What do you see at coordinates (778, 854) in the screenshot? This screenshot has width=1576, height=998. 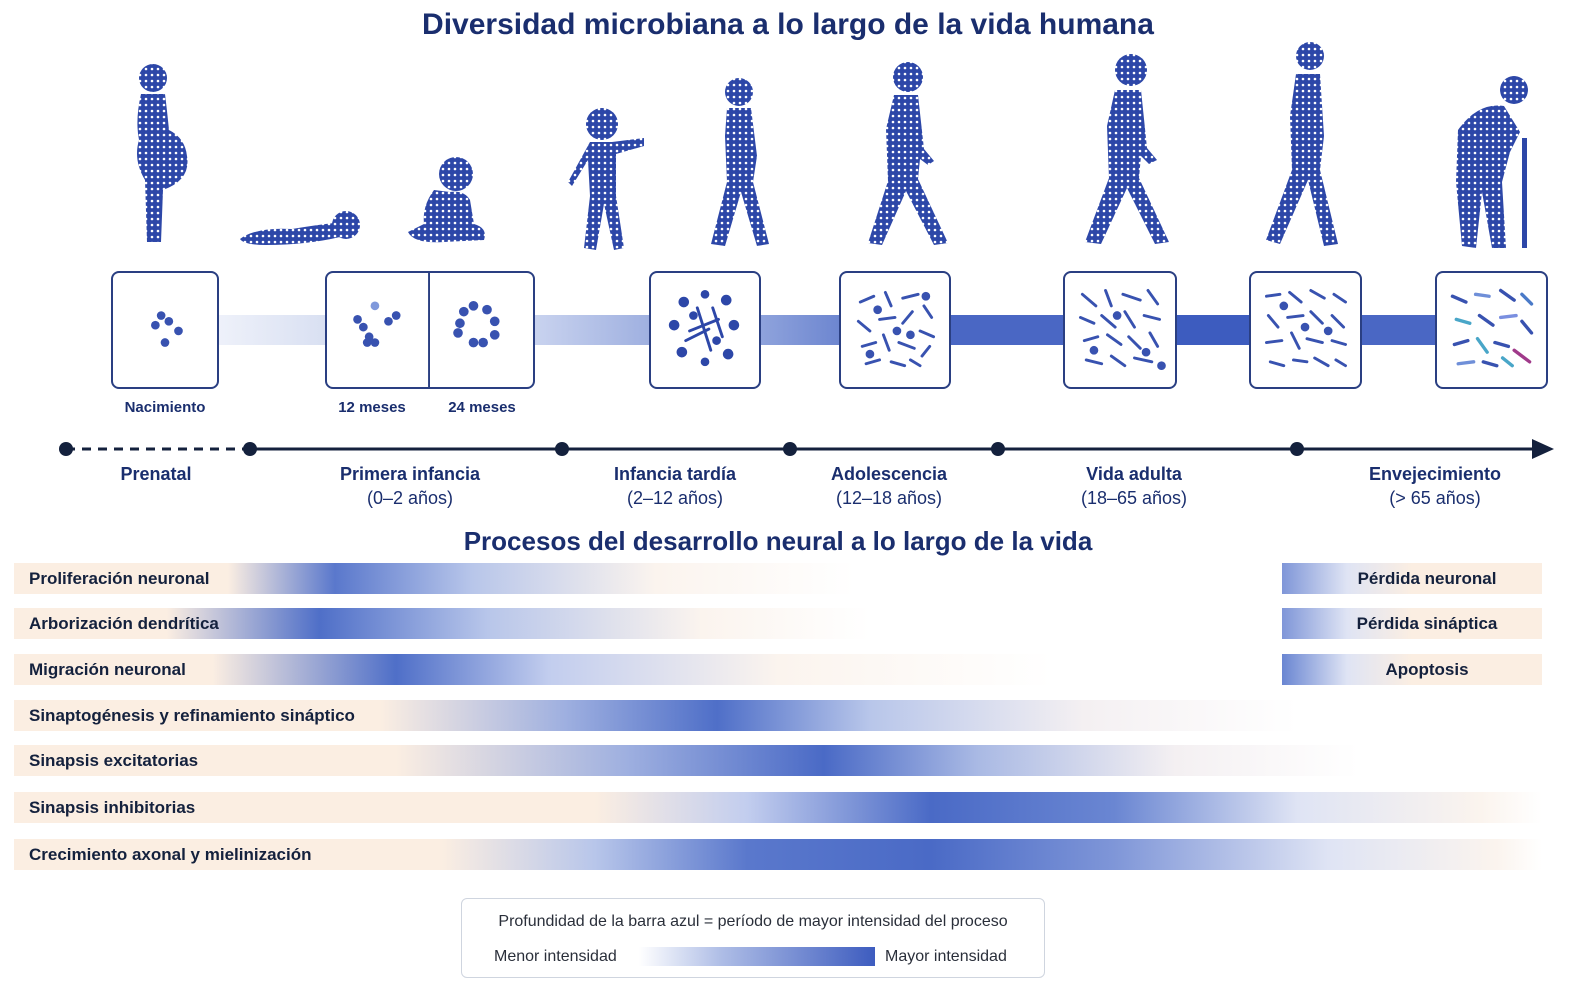 I see `process-row-myelination: Crecimiento axonal y mielinización` at bounding box center [778, 854].